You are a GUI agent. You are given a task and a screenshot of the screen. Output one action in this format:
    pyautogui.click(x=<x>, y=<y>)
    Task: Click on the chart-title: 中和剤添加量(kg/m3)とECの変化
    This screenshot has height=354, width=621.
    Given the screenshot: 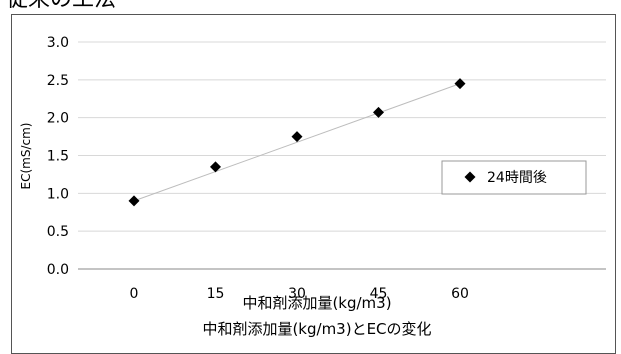 What is the action you would take?
    pyautogui.click(x=316, y=329)
    